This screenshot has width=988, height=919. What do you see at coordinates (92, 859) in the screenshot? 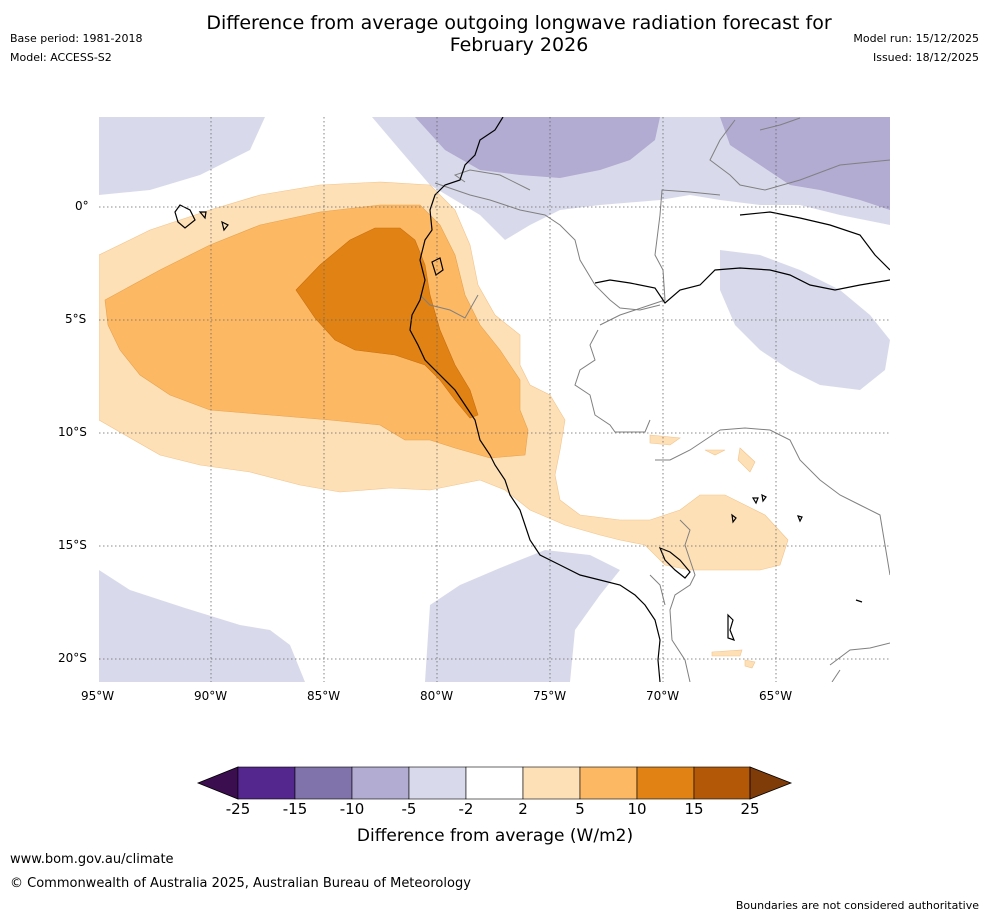
I see `footer-url: www.bom.gov.au/climate` at bounding box center [92, 859].